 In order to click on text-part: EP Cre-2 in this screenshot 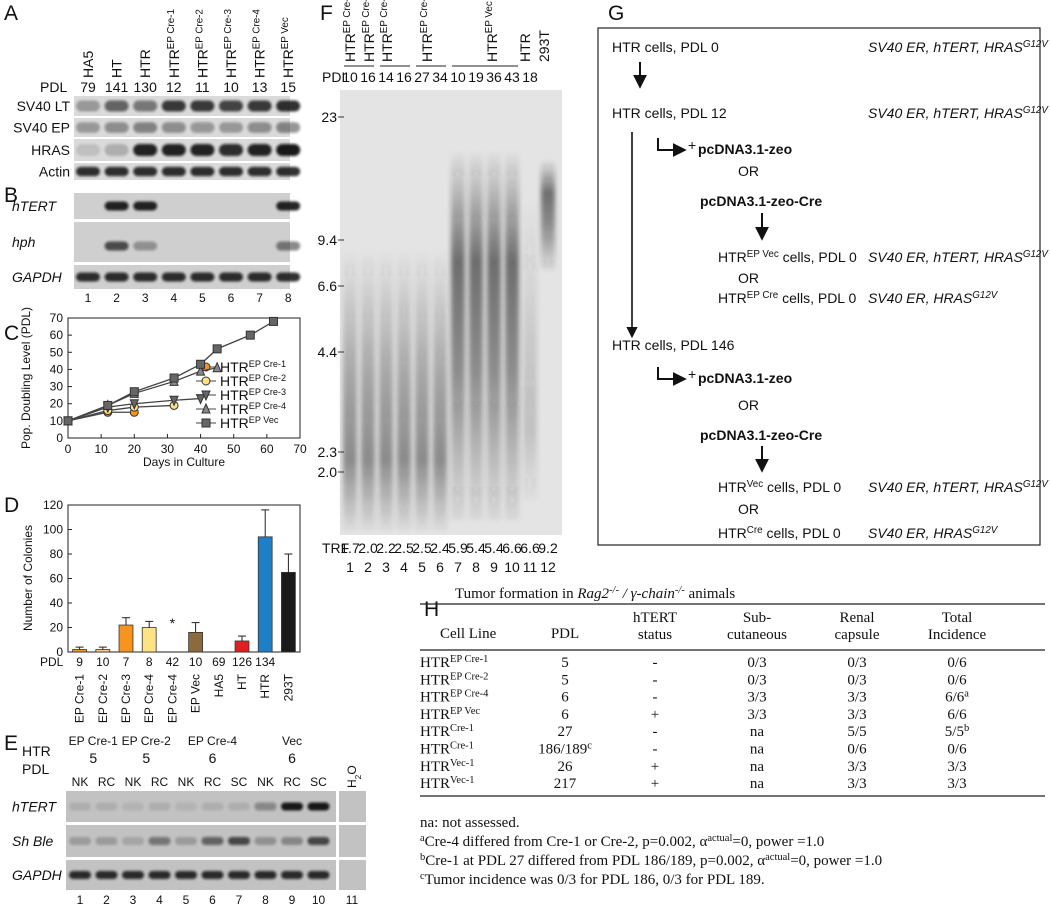, I will do `click(469, 676)`.